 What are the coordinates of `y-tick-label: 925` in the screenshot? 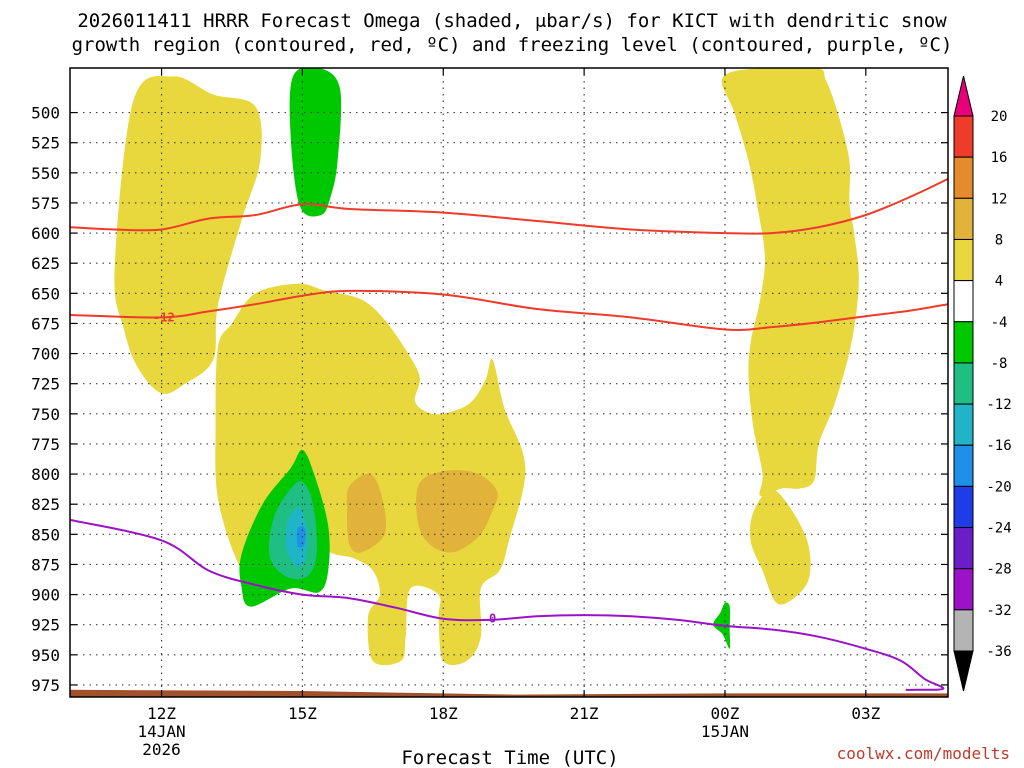 It's located at (45, 625).